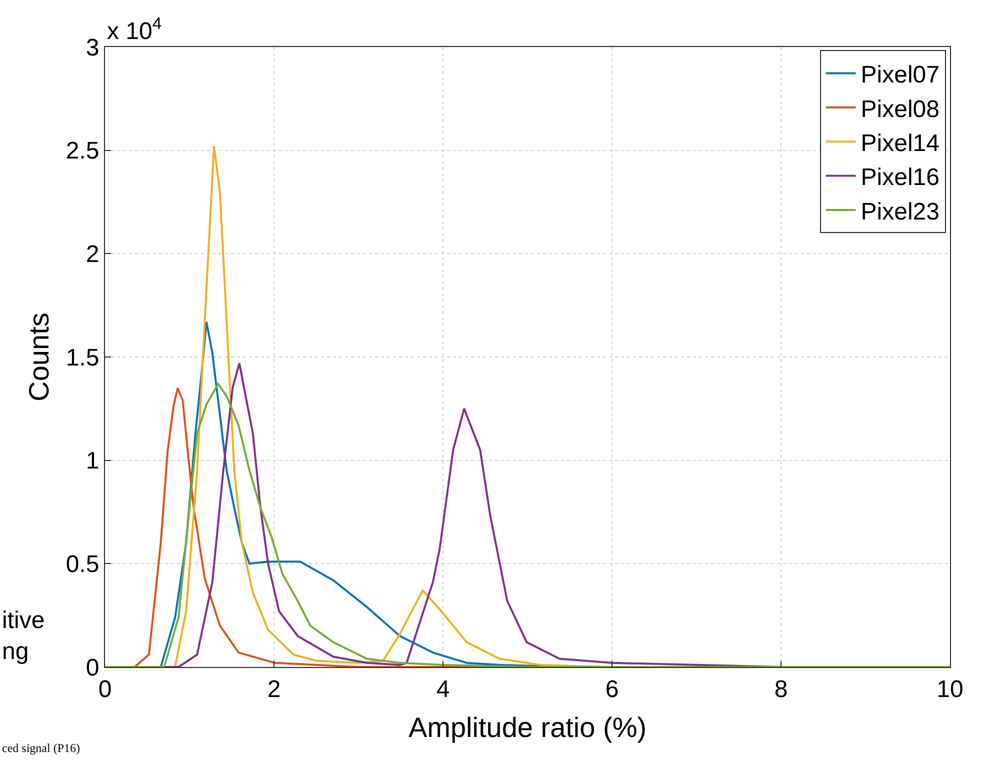 The height and width of the screenshot is (762, 981). Describe the element at coordinates (83, 151) in the screenshot. I see `y-tick-label: 2.5` at that location.